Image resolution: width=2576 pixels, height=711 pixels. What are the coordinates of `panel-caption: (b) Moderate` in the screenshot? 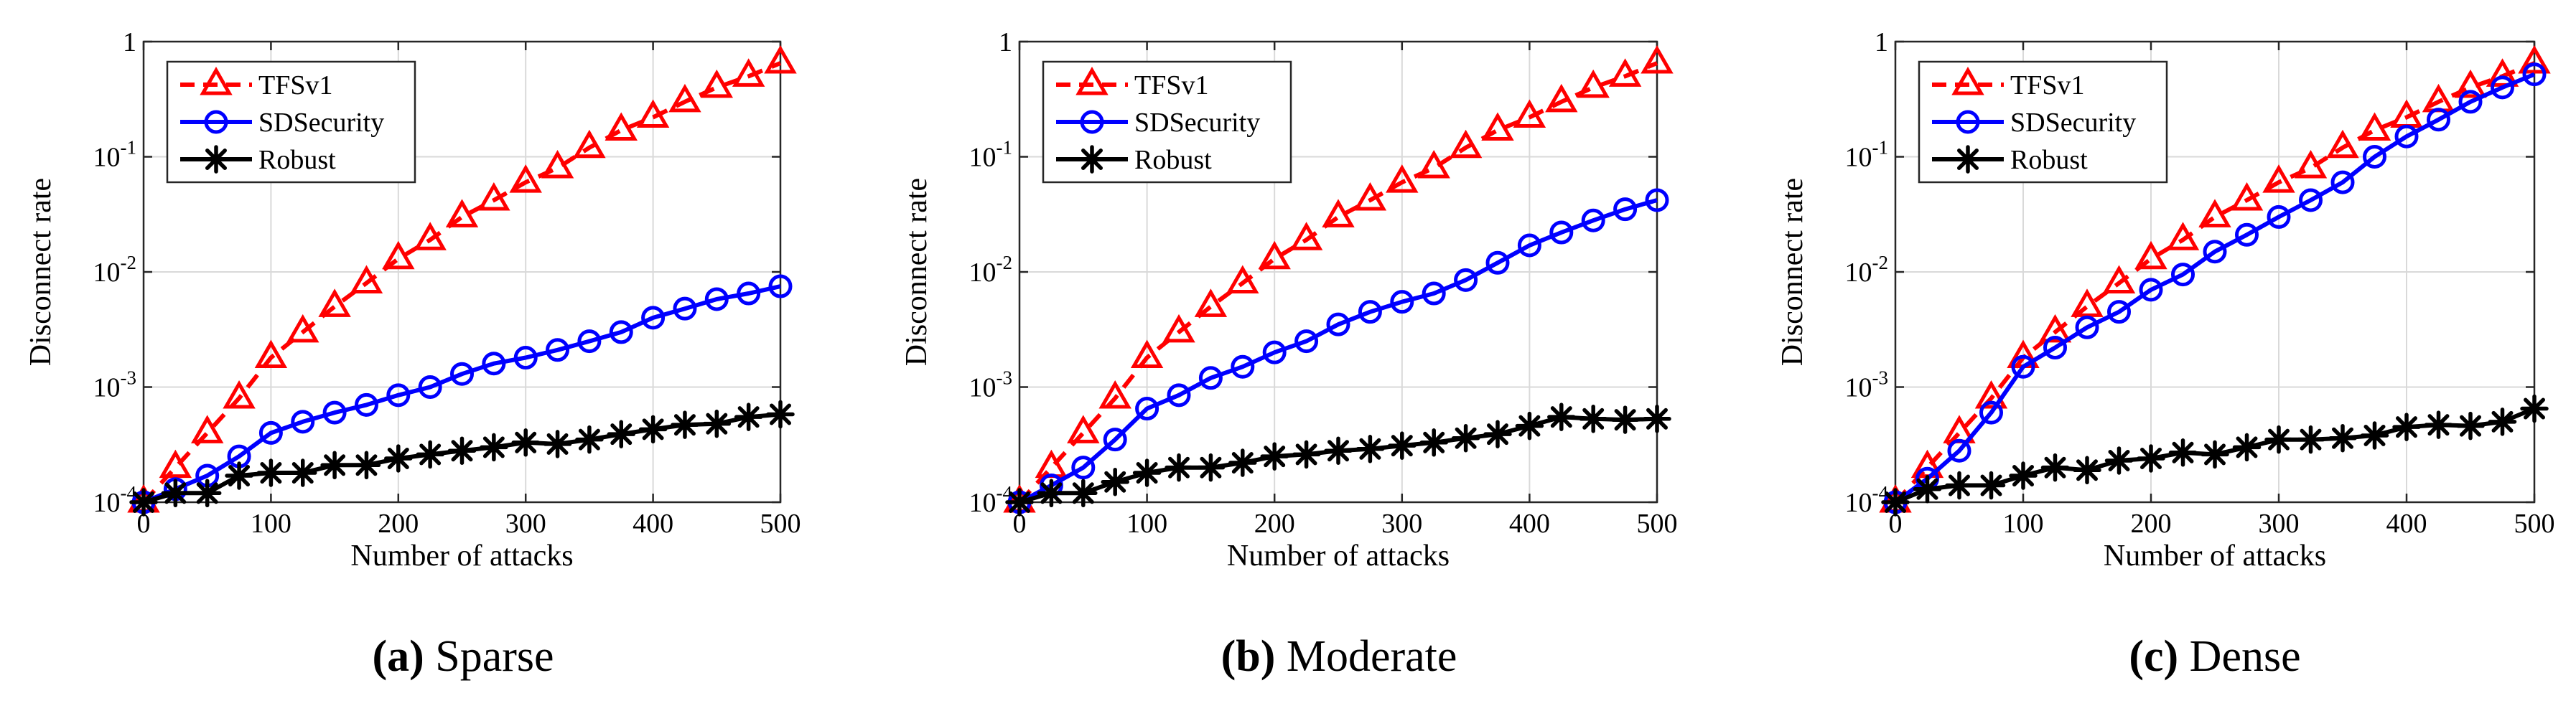 It's located at (1339, 656).